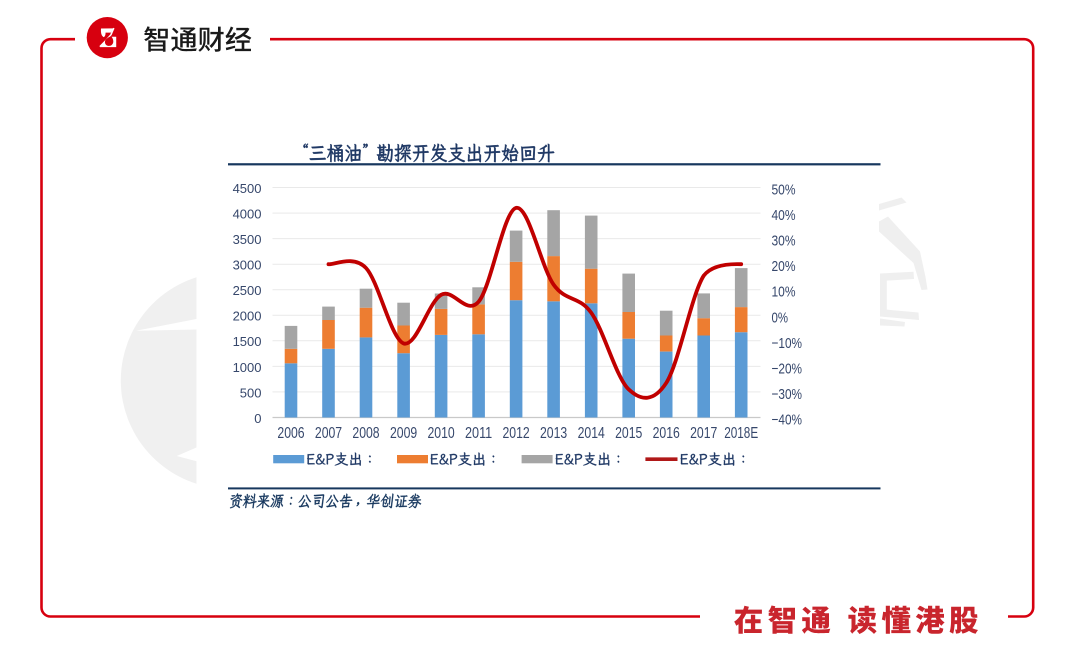 This screenshot has width=1080, height=647. Describe the element at coordinates (441, 433) in the screenshot. I see `svg-text: 2010` at that location.